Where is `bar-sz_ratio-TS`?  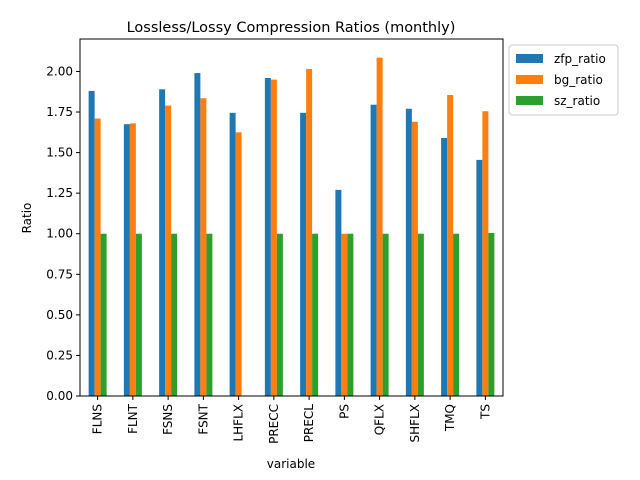
bar-sz_ratio-TS is located at coordinates (491, 314).